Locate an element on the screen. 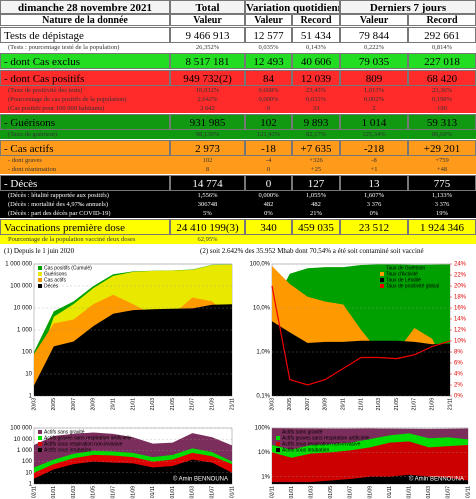 Image resolution: width=476 pixels, height=499 pixels. row-value: 949 732(2) is located at coordinates (207, 78).